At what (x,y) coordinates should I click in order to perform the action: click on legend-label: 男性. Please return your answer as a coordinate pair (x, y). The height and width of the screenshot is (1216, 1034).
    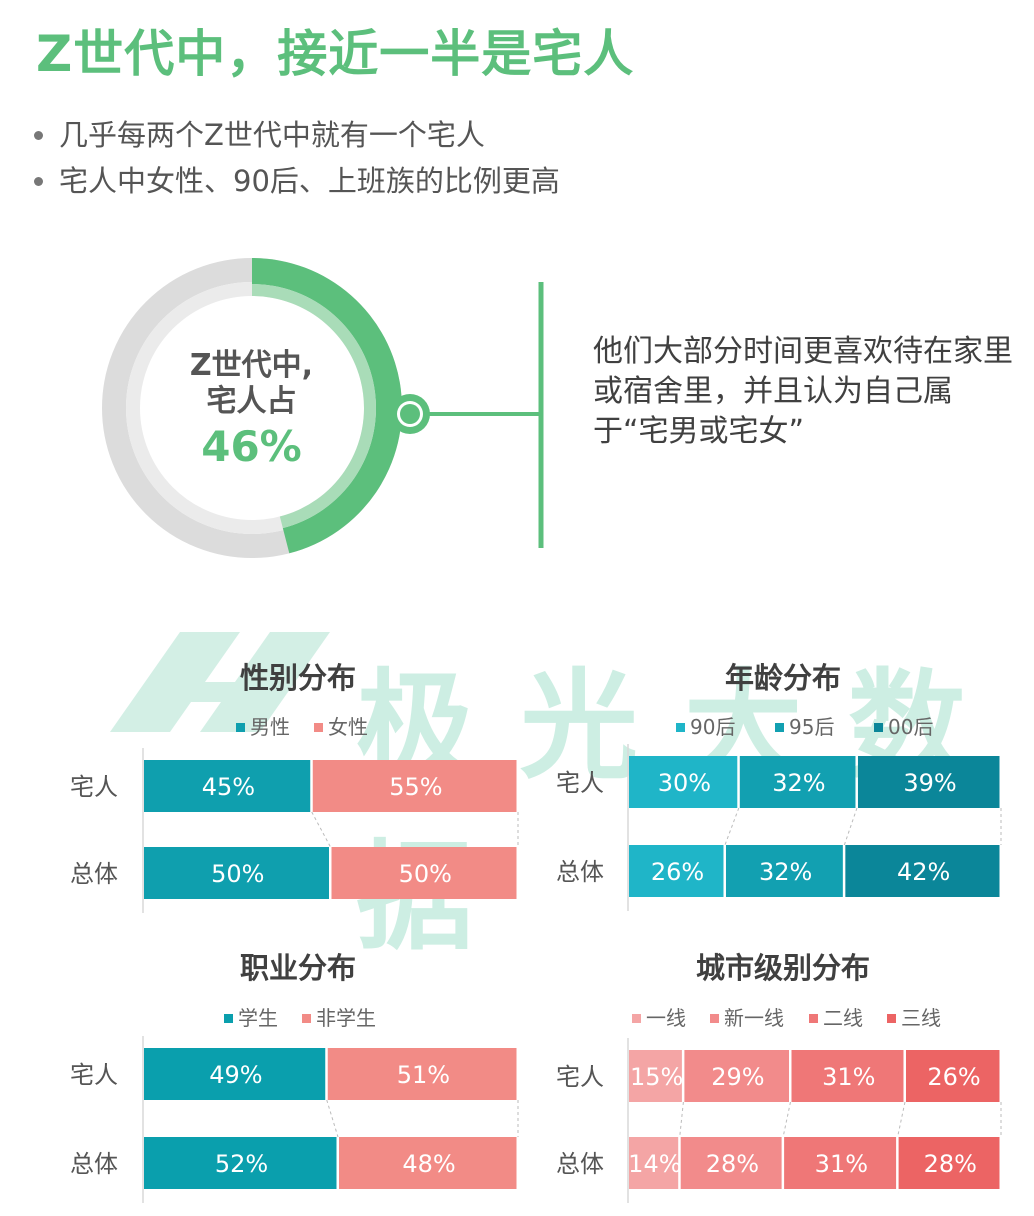
    Looking at the image, I should click on (270, 727).